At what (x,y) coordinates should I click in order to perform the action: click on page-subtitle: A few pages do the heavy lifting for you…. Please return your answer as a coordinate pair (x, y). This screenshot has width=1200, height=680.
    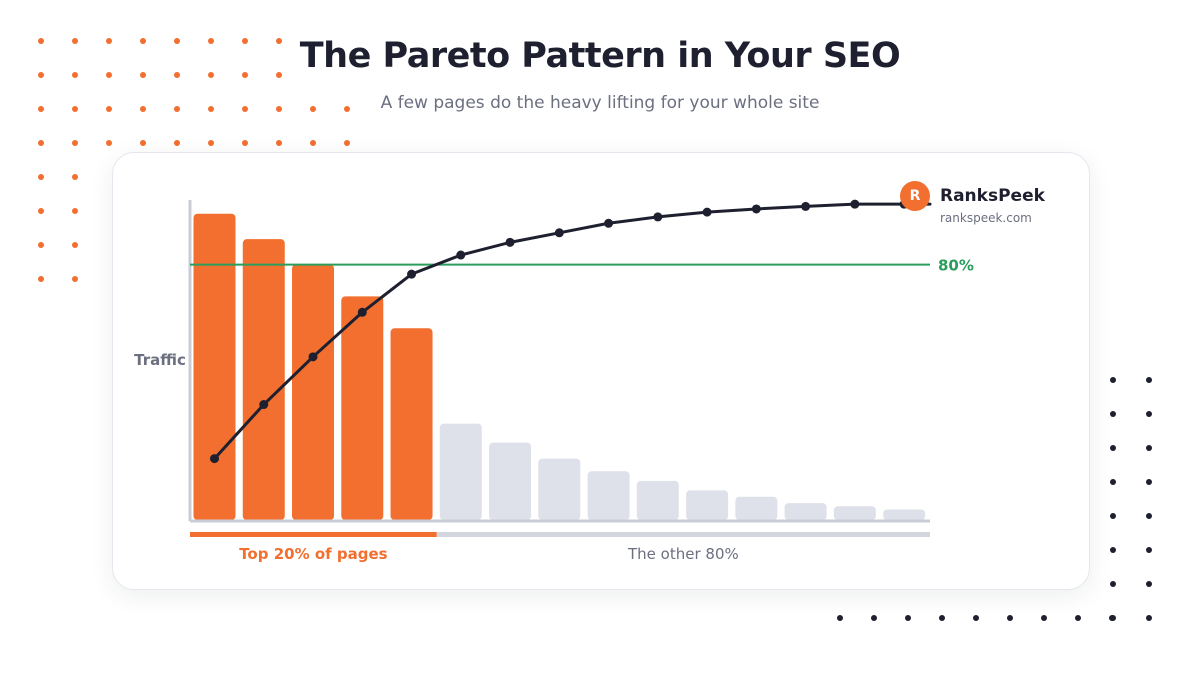
    Looking at the image, I should click on (600, 103).